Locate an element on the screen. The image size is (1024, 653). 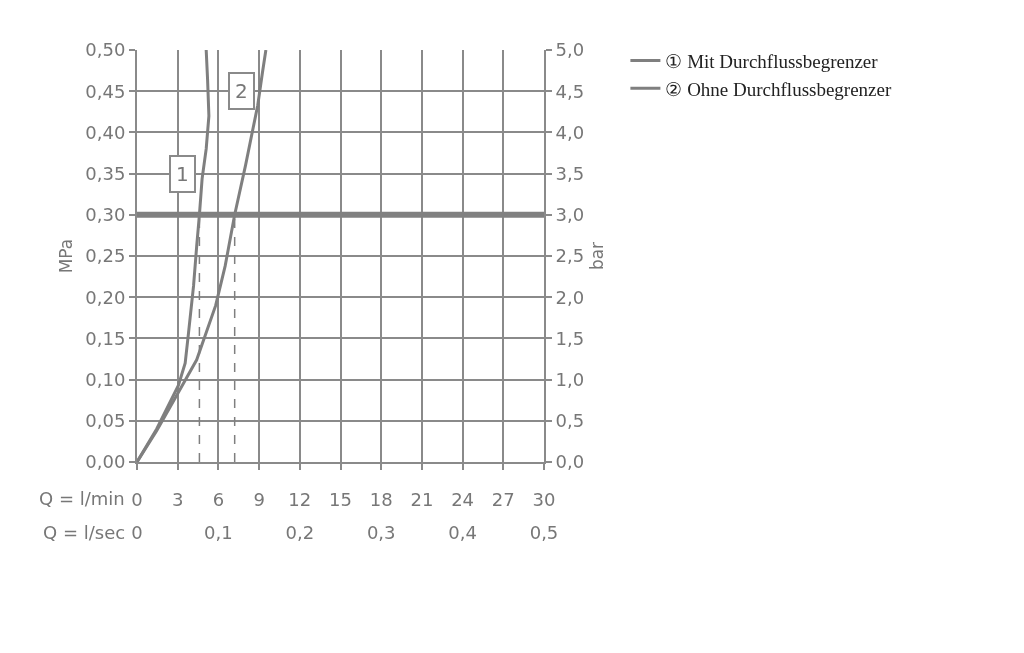
y-tick-label: 0,20 is located at coordinates (105, 297).